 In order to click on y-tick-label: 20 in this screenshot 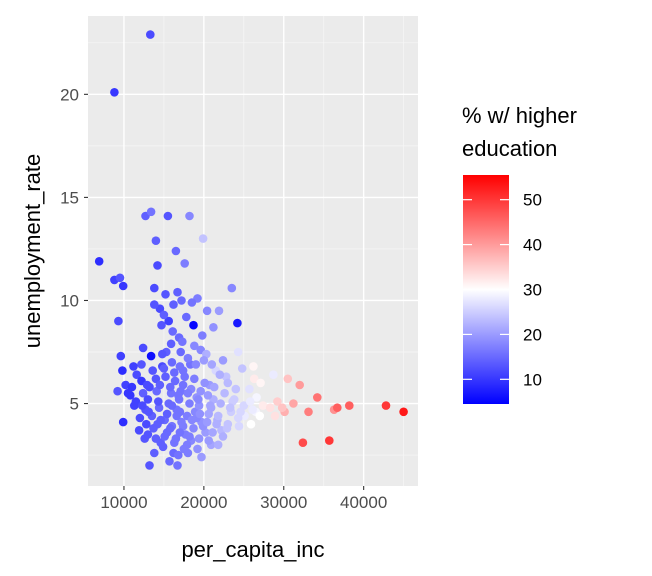, I will do `click(69, 94)`.